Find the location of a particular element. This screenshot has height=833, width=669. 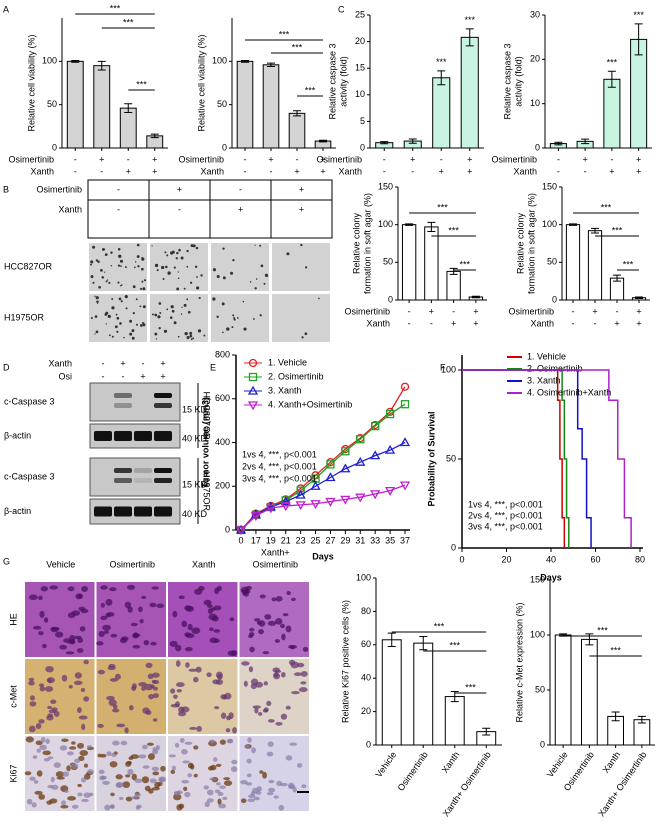

annotation: 1vs 4, ***, p<0.001 is located at coordinates (505, 504).